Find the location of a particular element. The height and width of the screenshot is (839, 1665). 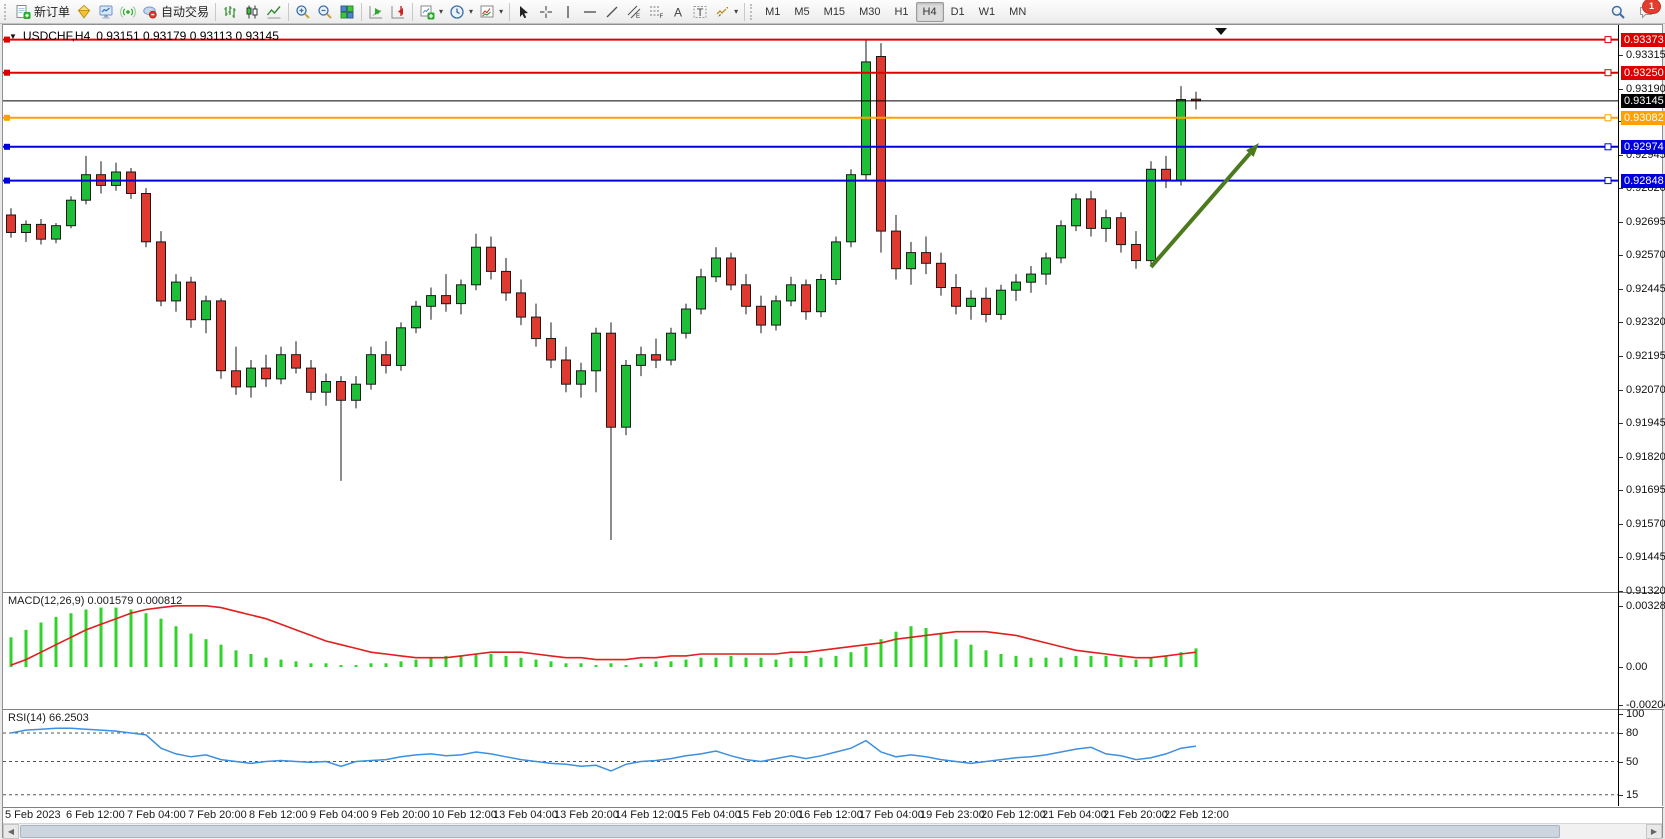

timeframe-button-m1: M1 is located at coordinates (772, 12).